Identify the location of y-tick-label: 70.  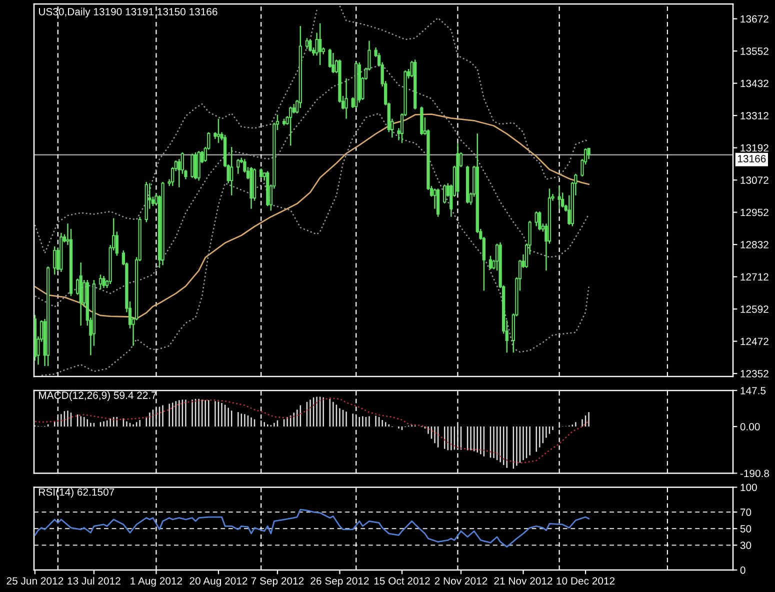
(746, 512).